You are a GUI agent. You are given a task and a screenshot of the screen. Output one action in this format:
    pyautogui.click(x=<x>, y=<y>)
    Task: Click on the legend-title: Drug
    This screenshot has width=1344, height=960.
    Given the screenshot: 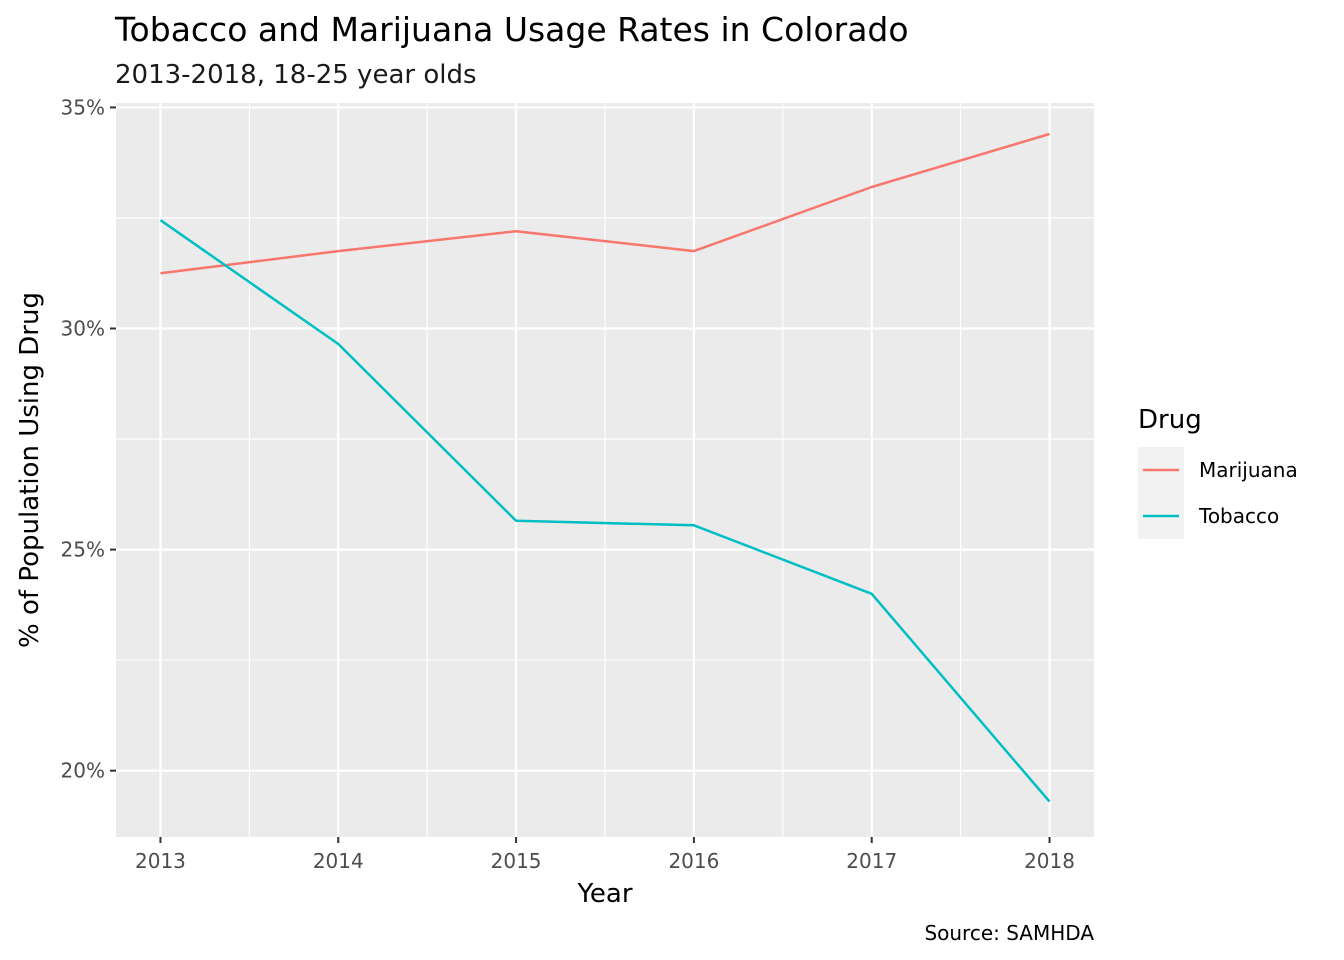 What is the action you would take?
    pyautogui.click(x=1170, y=420)
    